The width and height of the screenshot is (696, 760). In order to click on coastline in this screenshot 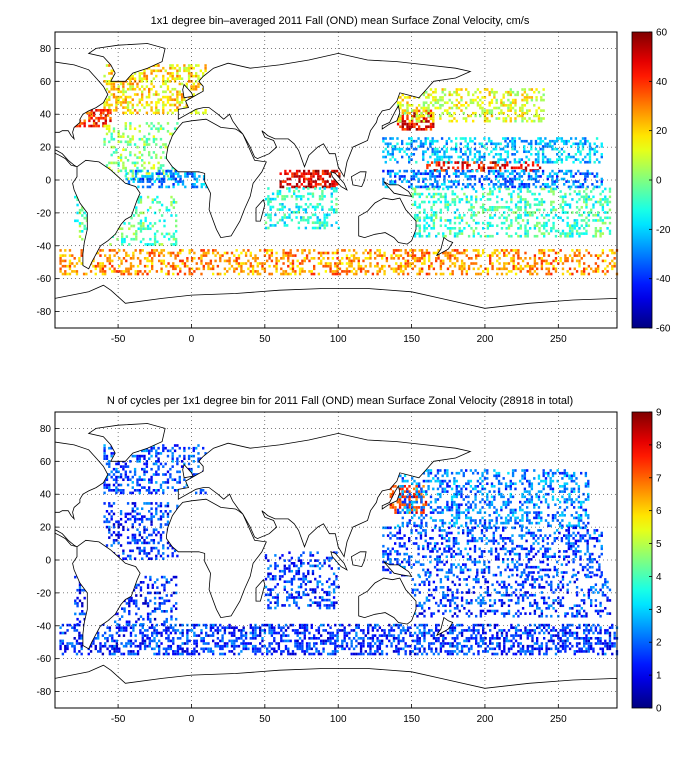, I will do `click(188, 91)`.